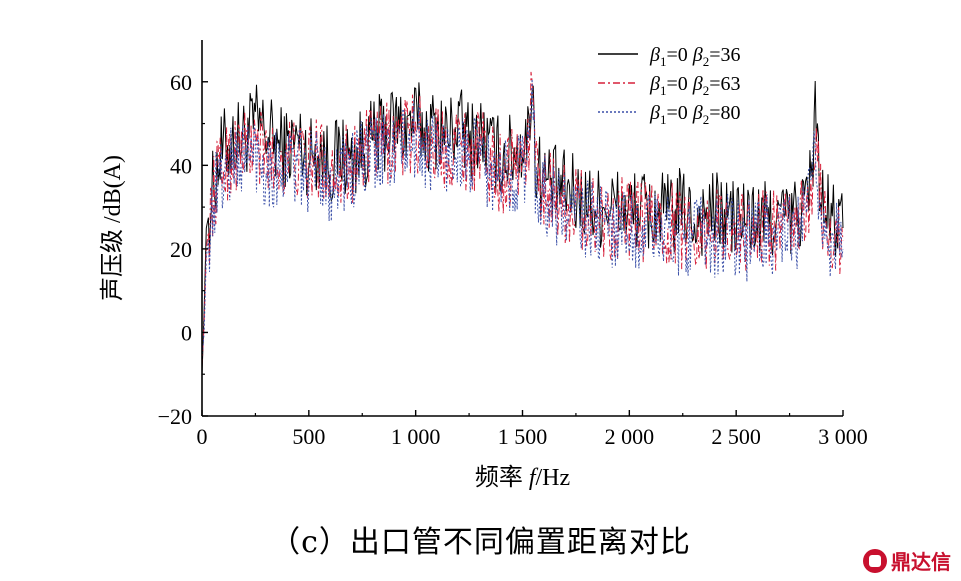 This screenshot has height=581, width=961. What do you see at coordinates (175, 416) in the screenshot?
I see `y-tick-label: −20` at bounding box center [175, 416].